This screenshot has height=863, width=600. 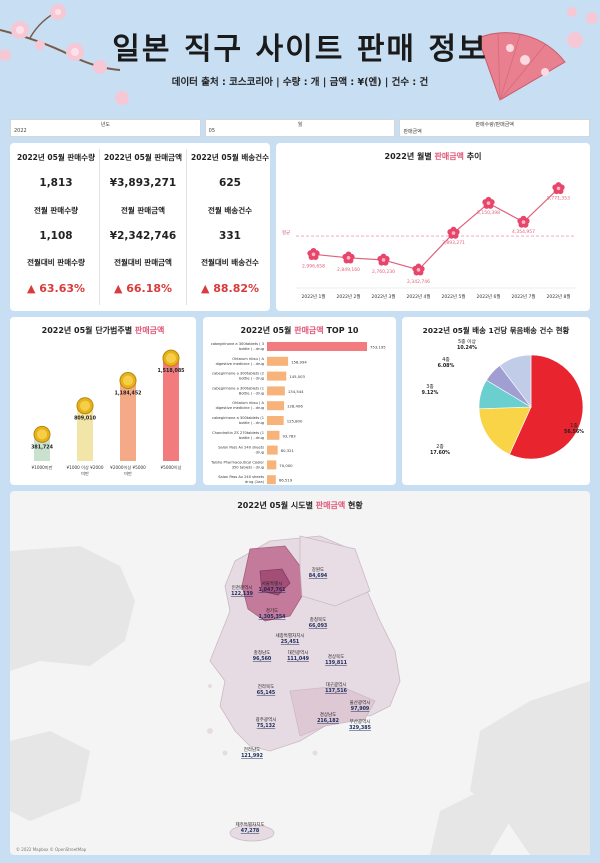 What do you see at coordinates (574, 432) in the screenshot?
I see `slice-value: 56.56%` at bounding box center [574, 432].